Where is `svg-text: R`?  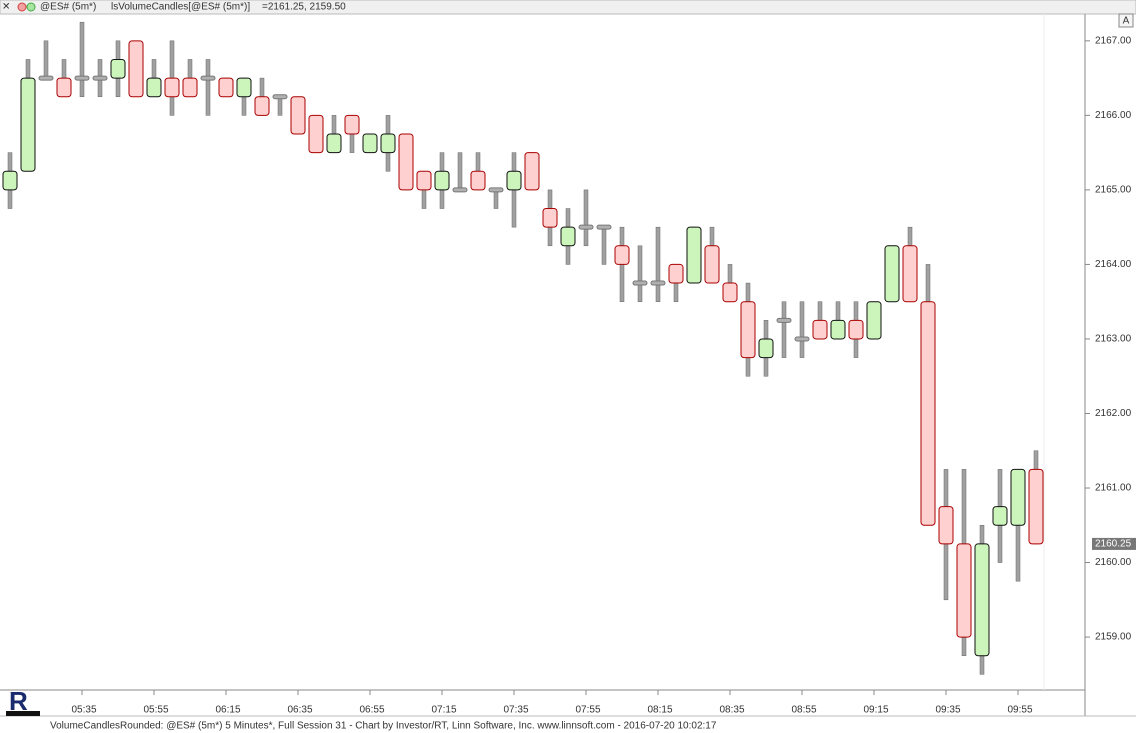
svg-text: R is located at coordinates (18, 701).